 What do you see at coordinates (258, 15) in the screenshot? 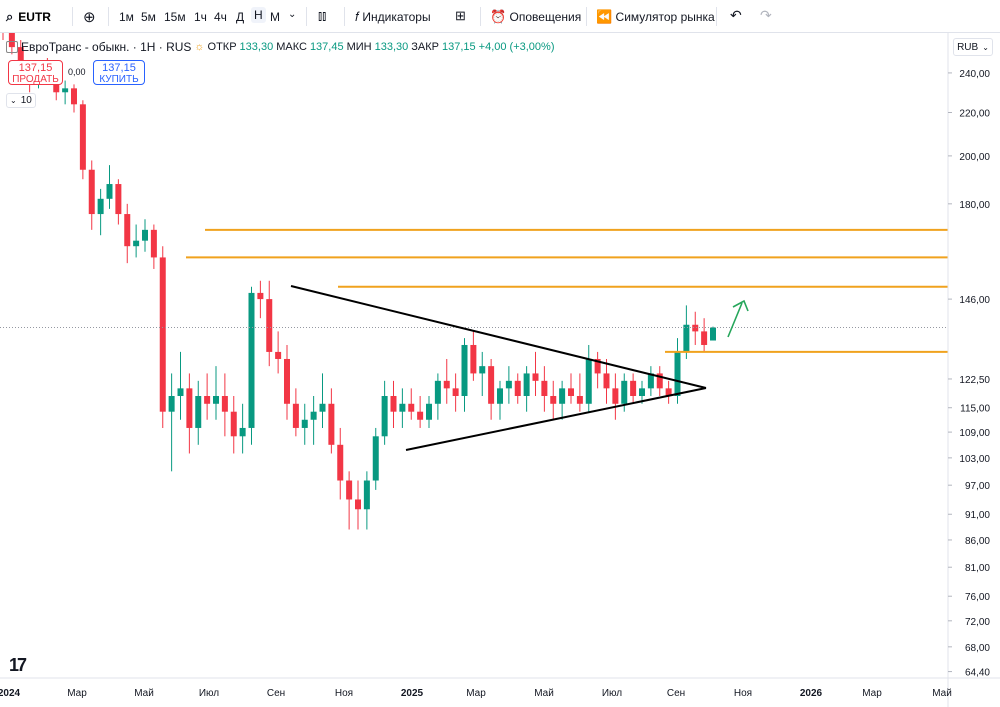
I see `timeframe-week: Н` at bounding box center [258, 15].